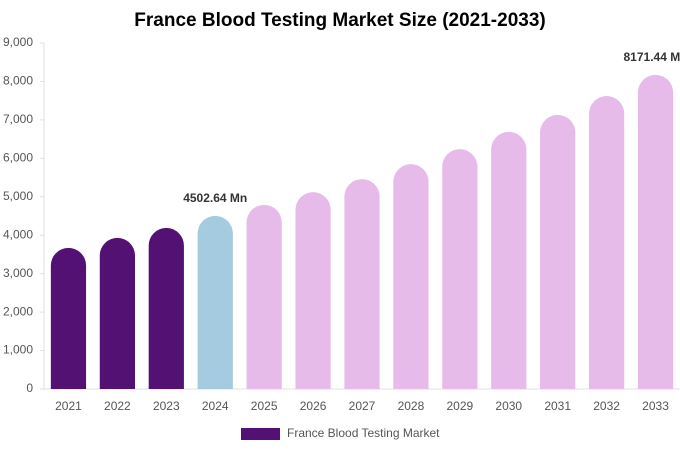  I want to click on y-tick-label: 8,000, so click(18, 81).